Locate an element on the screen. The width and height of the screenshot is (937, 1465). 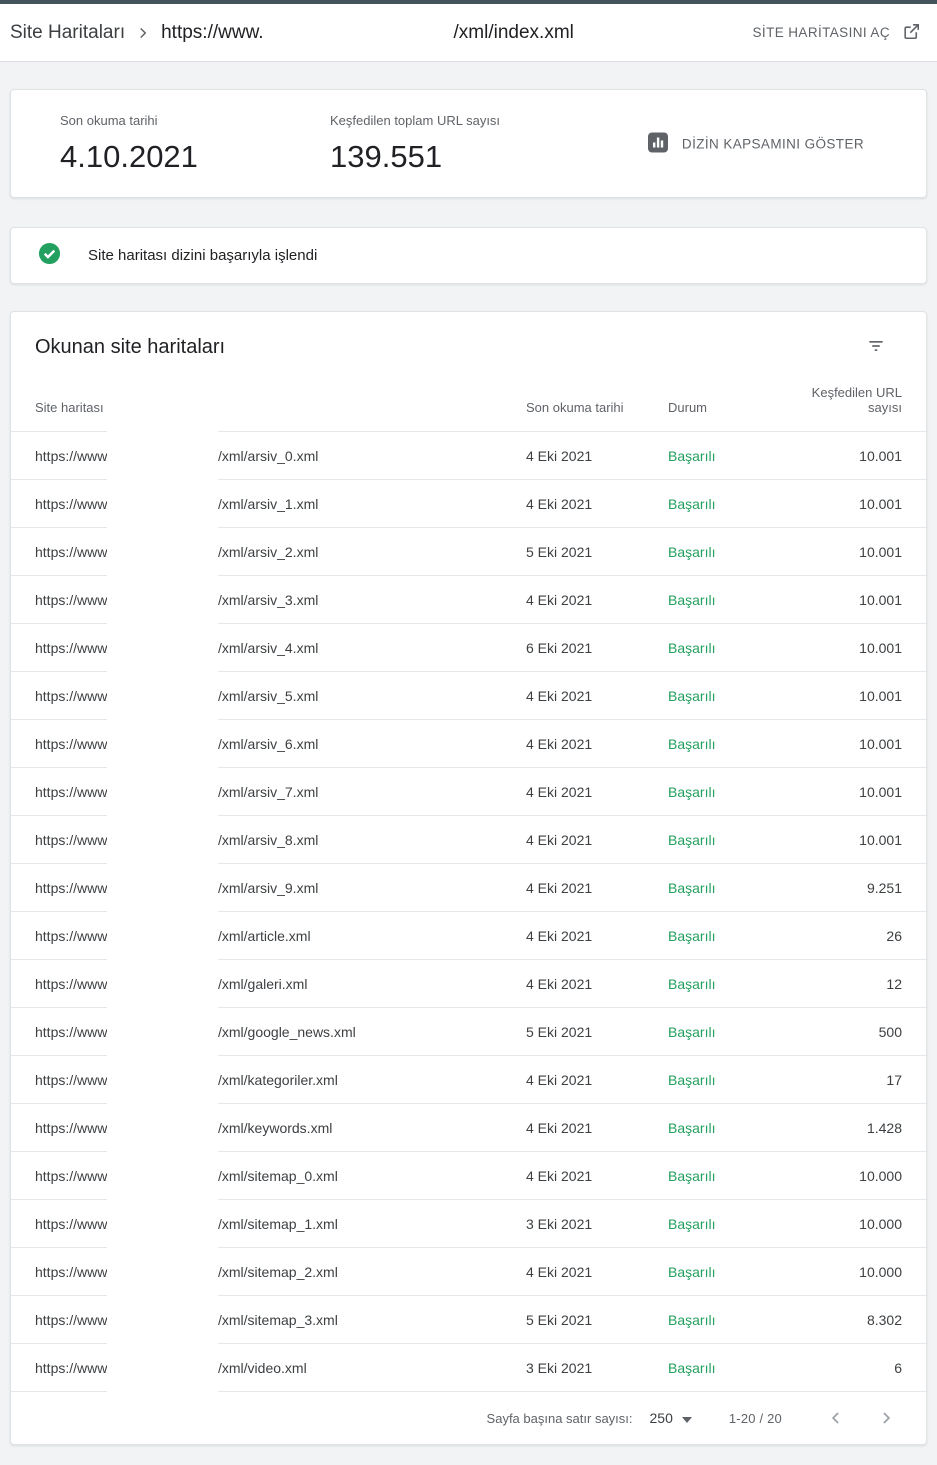
row-discovered-url-count: 6 is located at coordinates (898, 1367).